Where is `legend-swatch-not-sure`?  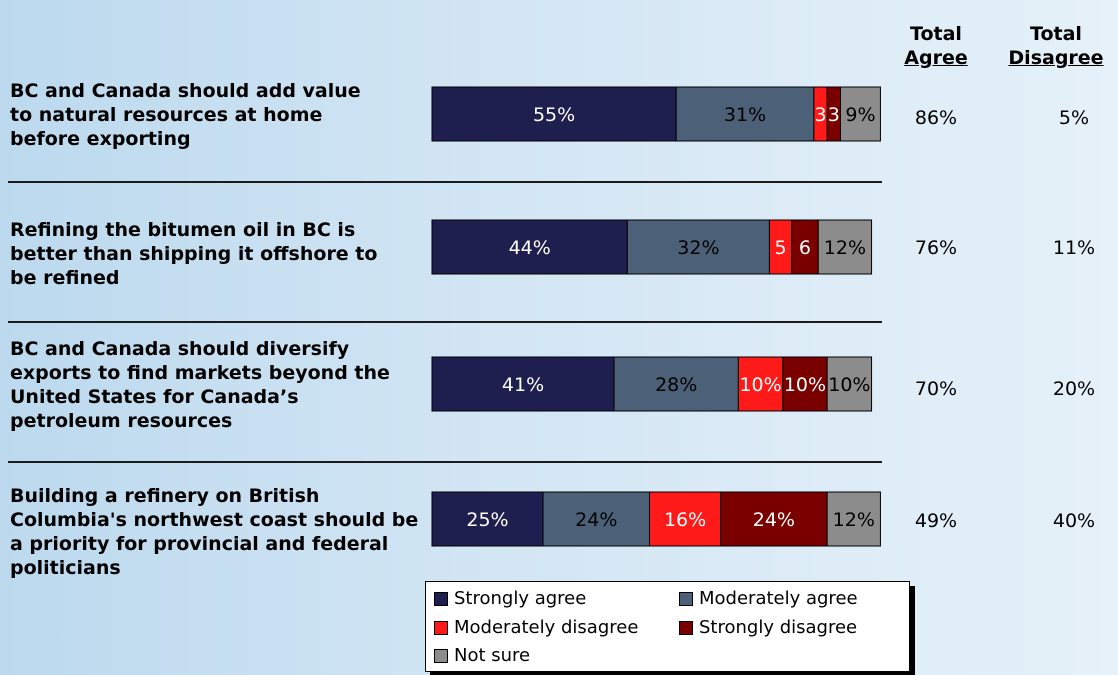 legend-swatch-not-sure is located at coordinates (441, 655).